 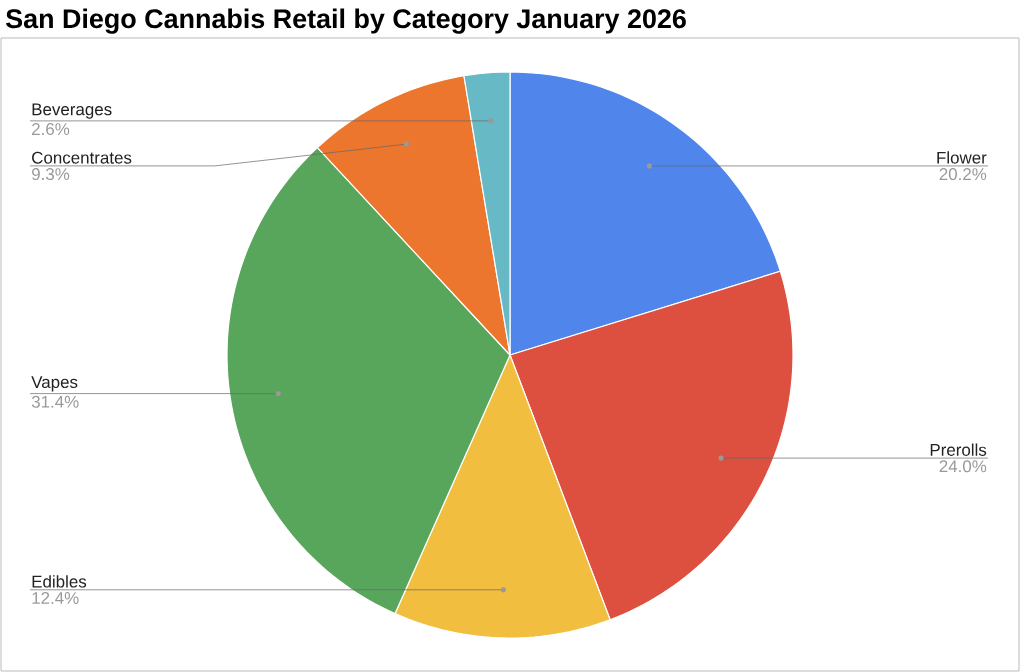 I want to click on slice-label: Concentrates, so click(x=82, y=157).